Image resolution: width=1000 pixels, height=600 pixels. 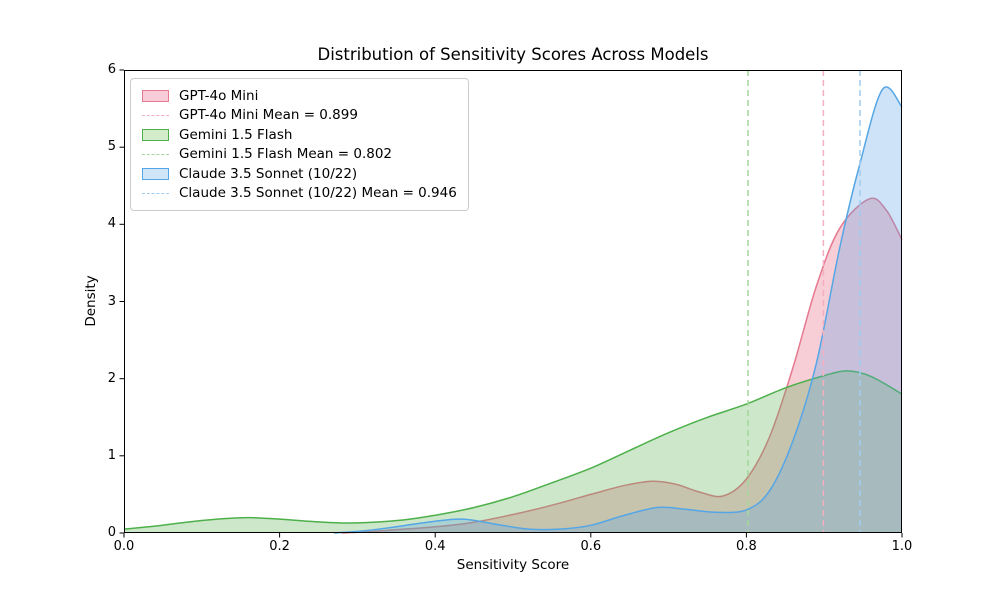 I want to click on legend-mean-label: Gemini 1.5 Flash Mean = 0.802, so click(x=286, y=154).